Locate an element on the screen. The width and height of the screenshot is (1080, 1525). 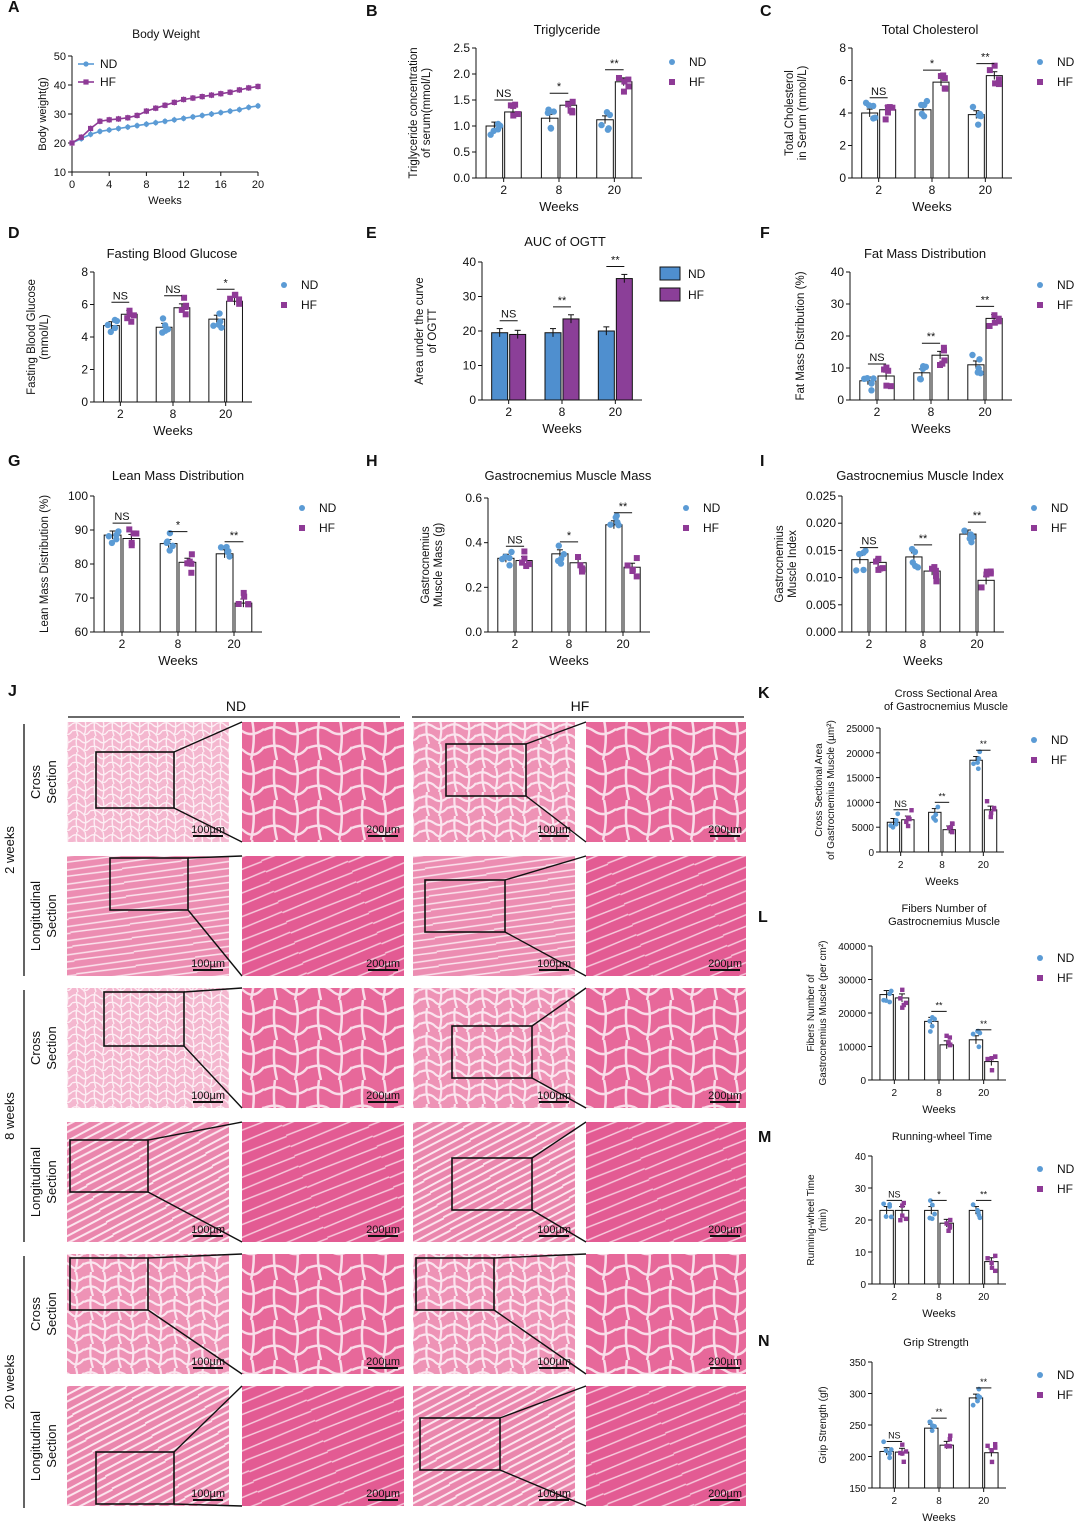
significance-label: ** is located at coordinates (984, 1382).